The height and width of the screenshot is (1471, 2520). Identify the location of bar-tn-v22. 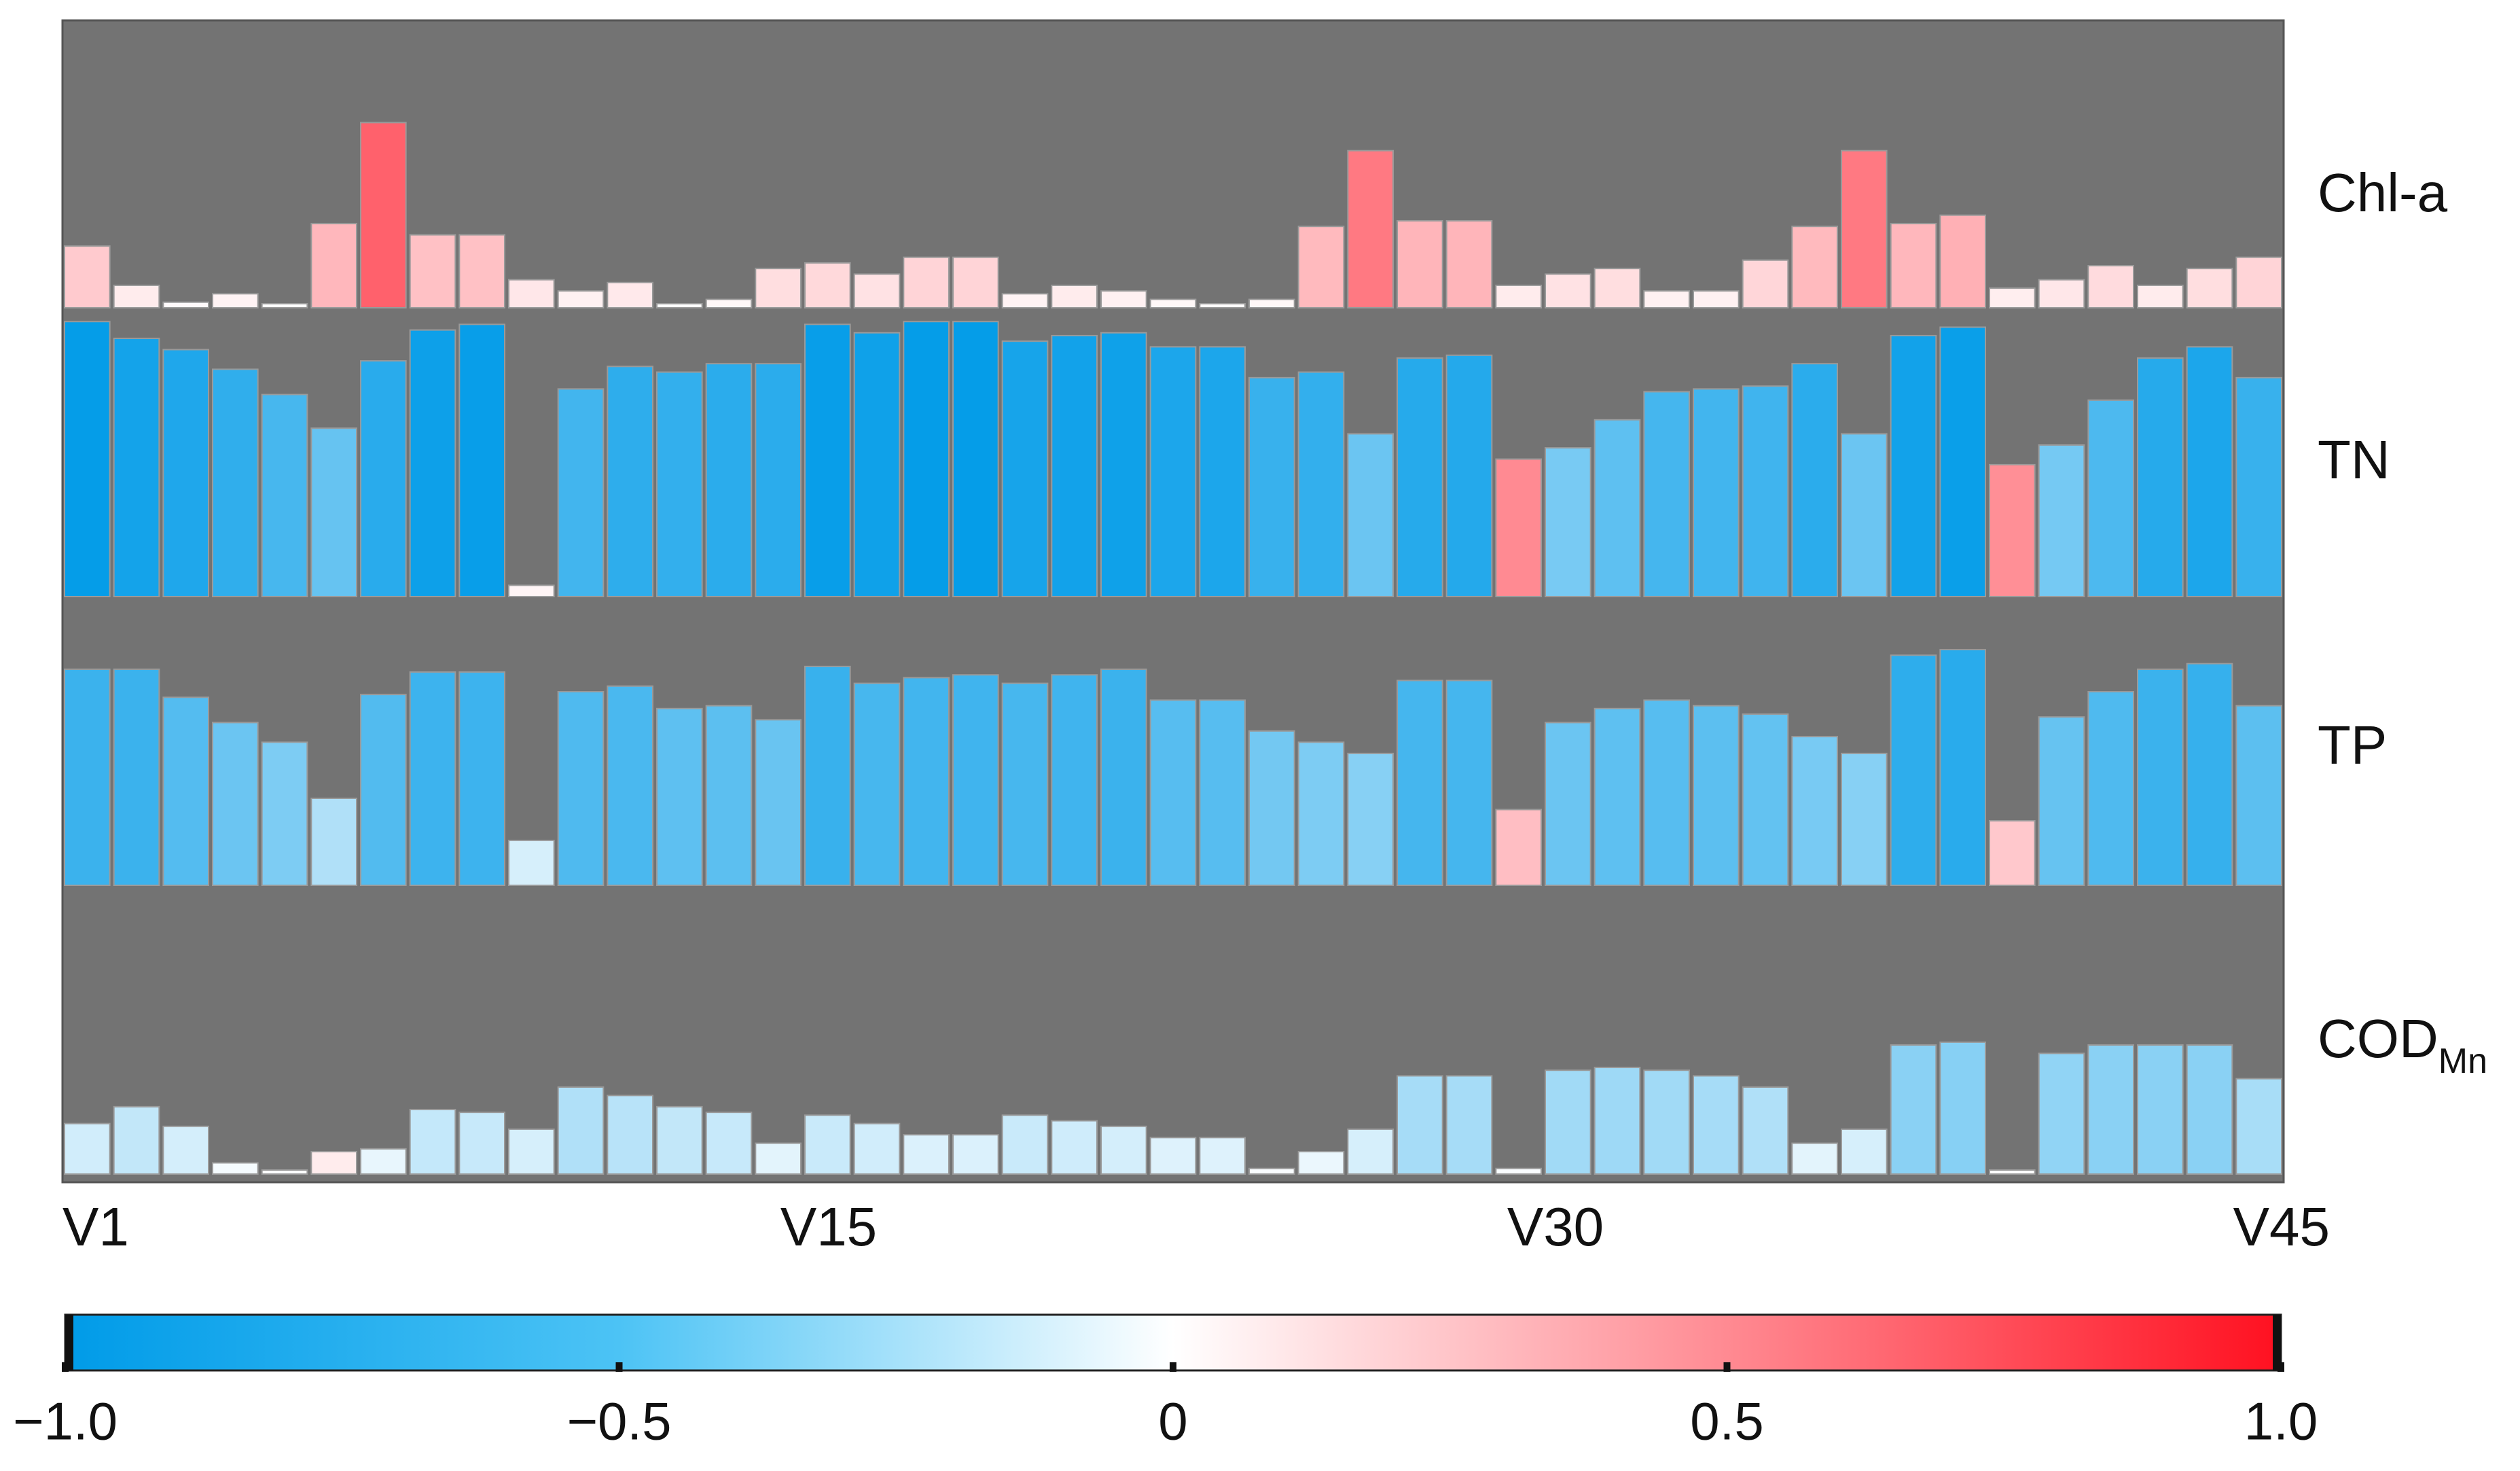
(1123, 464).